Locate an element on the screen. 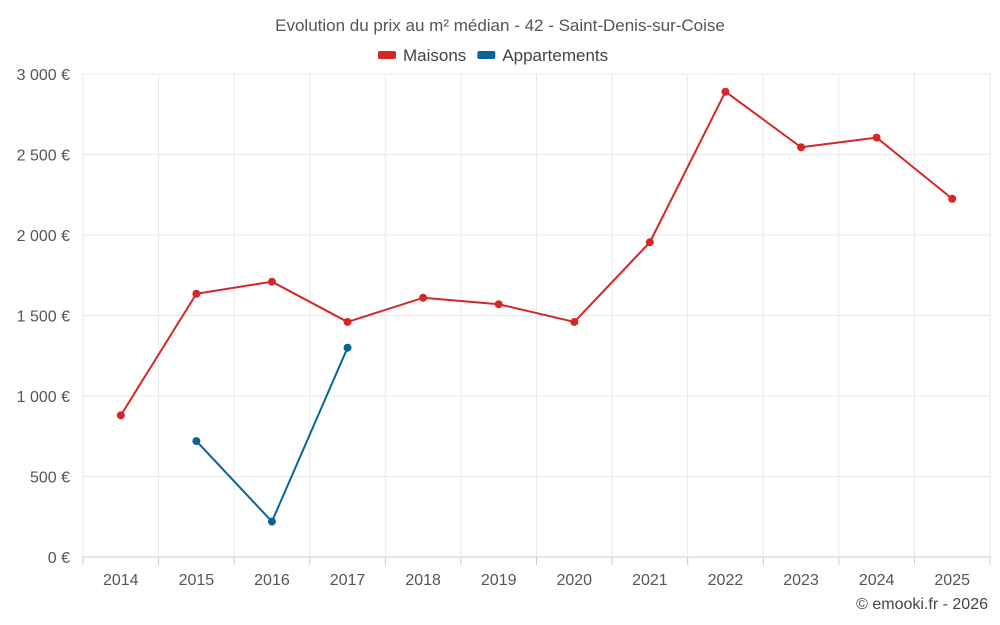 The image size is (1000, 625). x-tick-label: 2022 is located at coordinates (726, 580).